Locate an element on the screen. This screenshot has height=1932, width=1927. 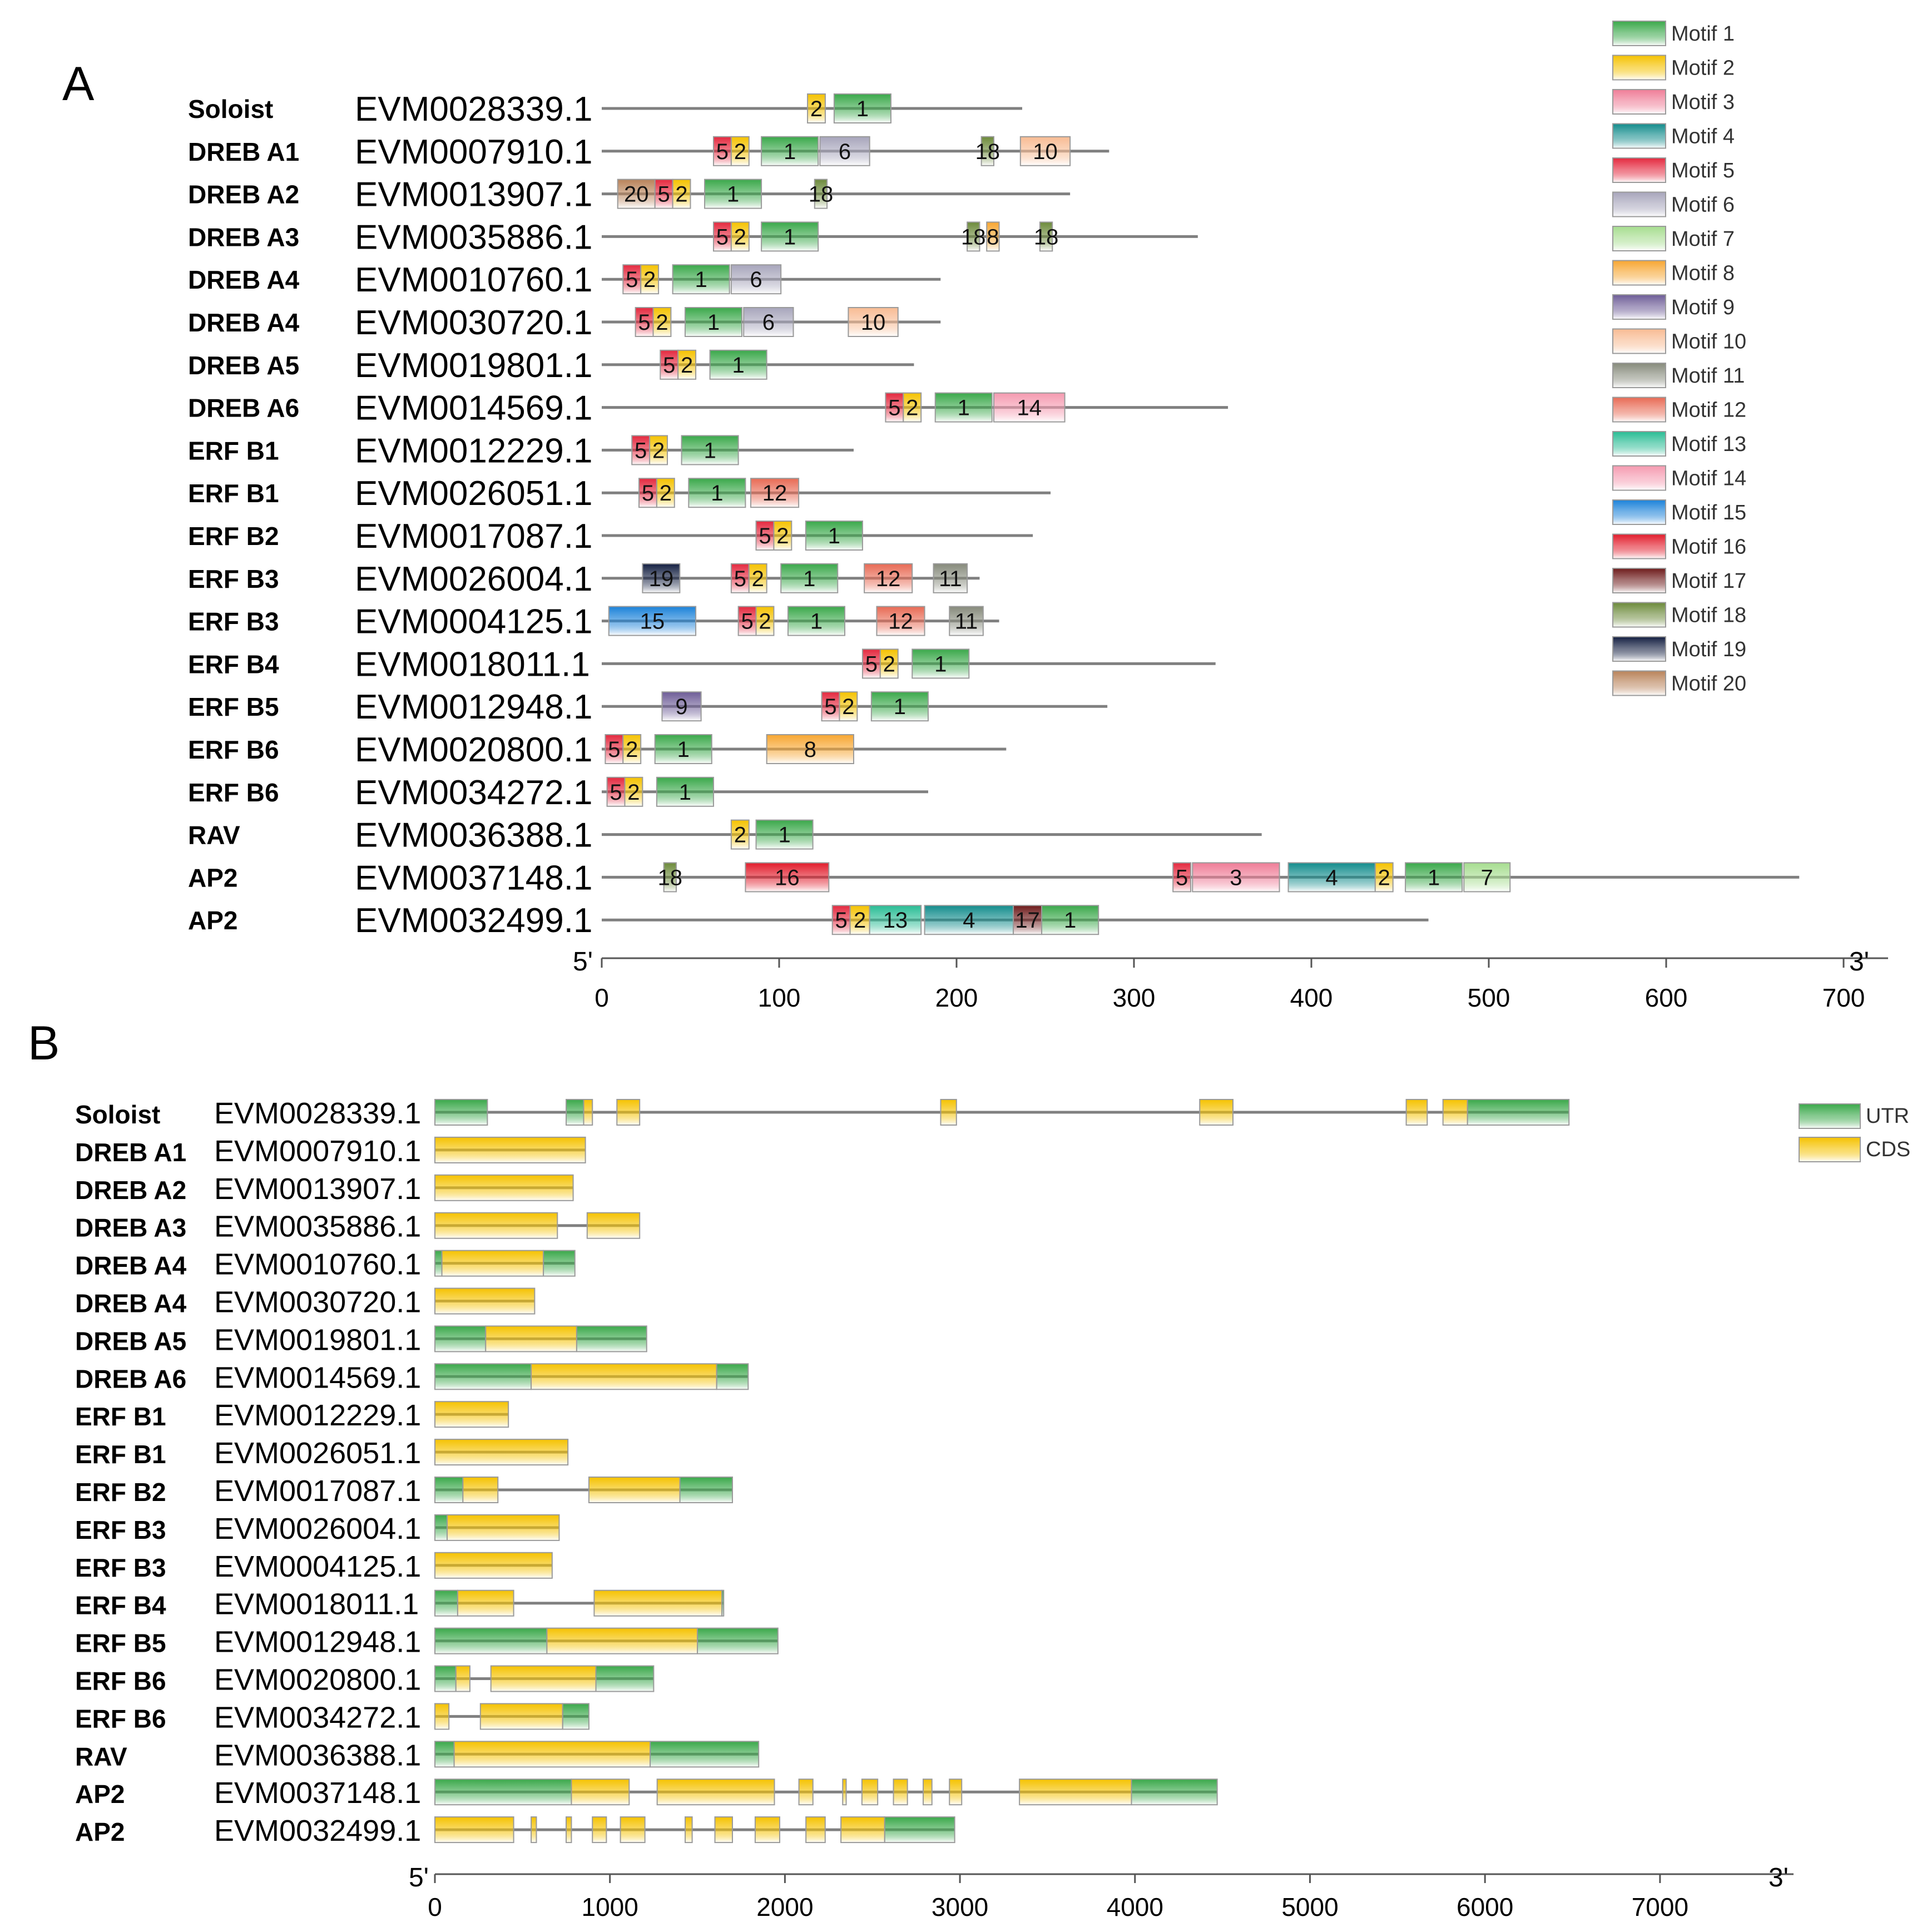
motif-number: 18 is located at coordinates (670, 877).